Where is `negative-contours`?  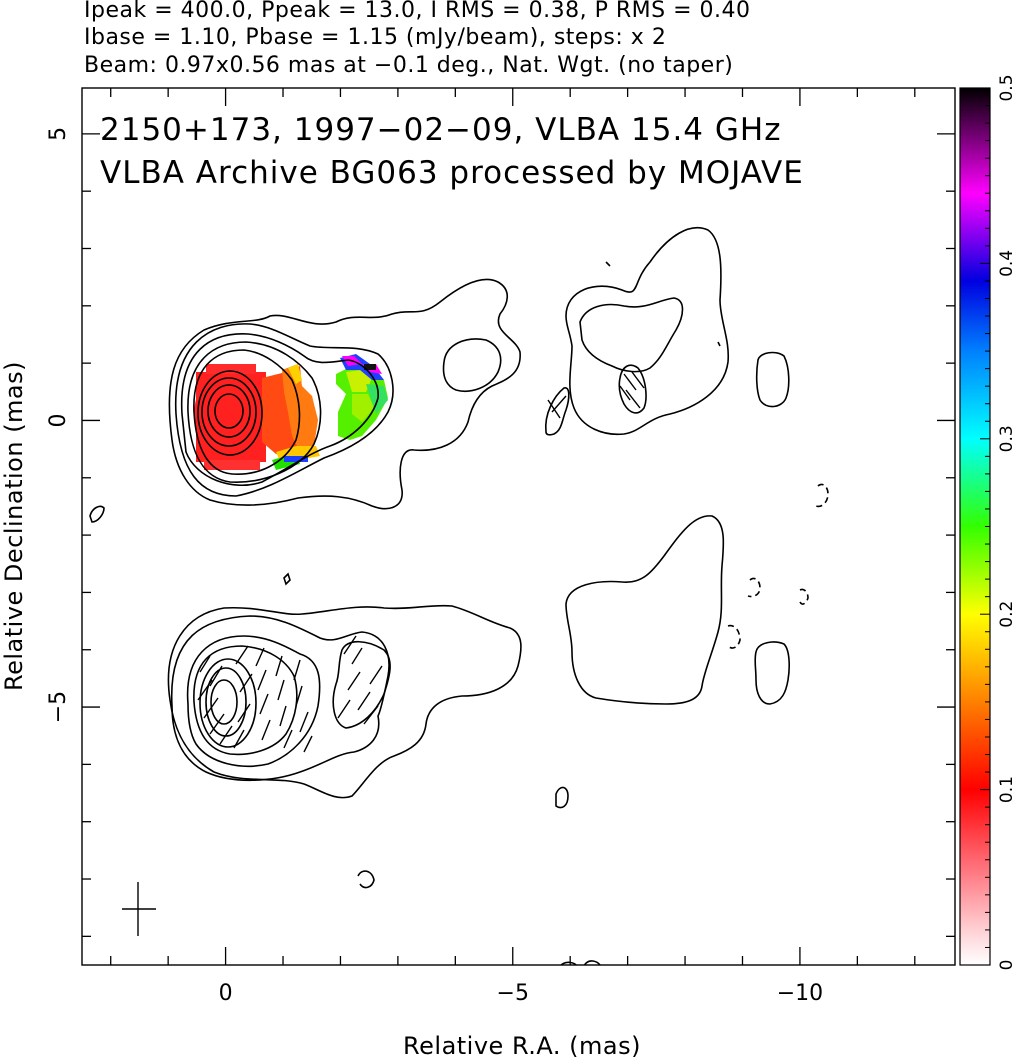
negative-contours is located at coordinates (556, 566).